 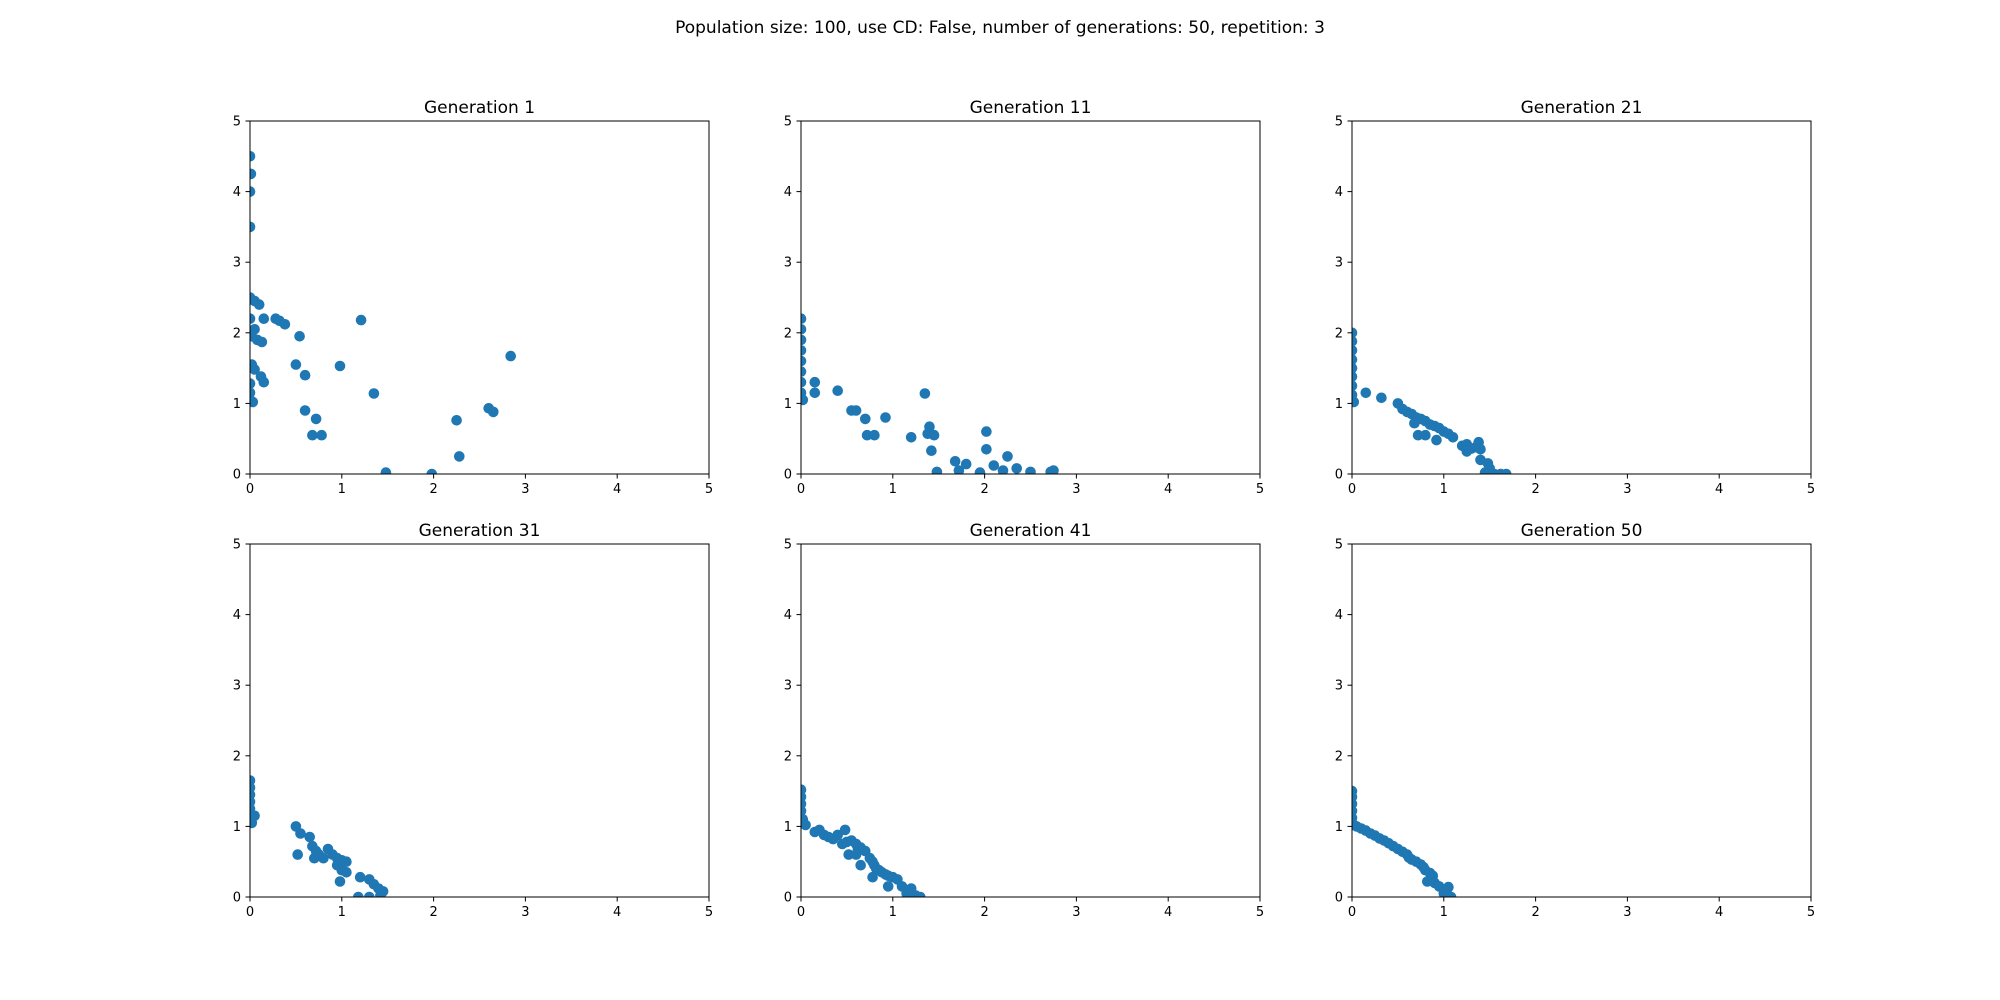 What do you see at coordinates (1031, 531) in the screenshot?
I see `subplot-title: Generation 41` at bounding box center [1031, 531].